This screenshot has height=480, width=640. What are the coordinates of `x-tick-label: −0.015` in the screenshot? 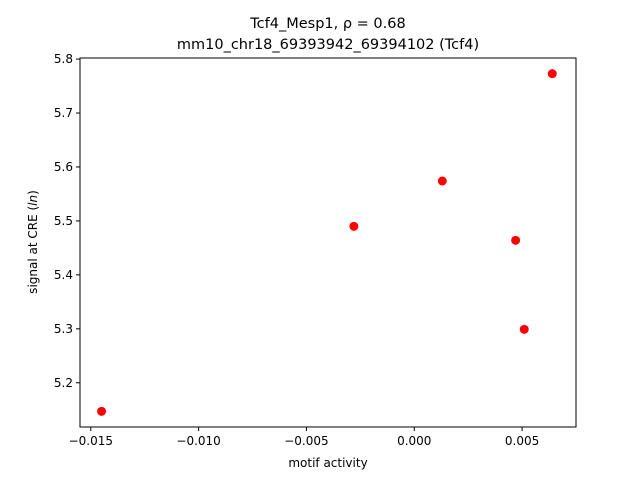 It's located at (91, 441).